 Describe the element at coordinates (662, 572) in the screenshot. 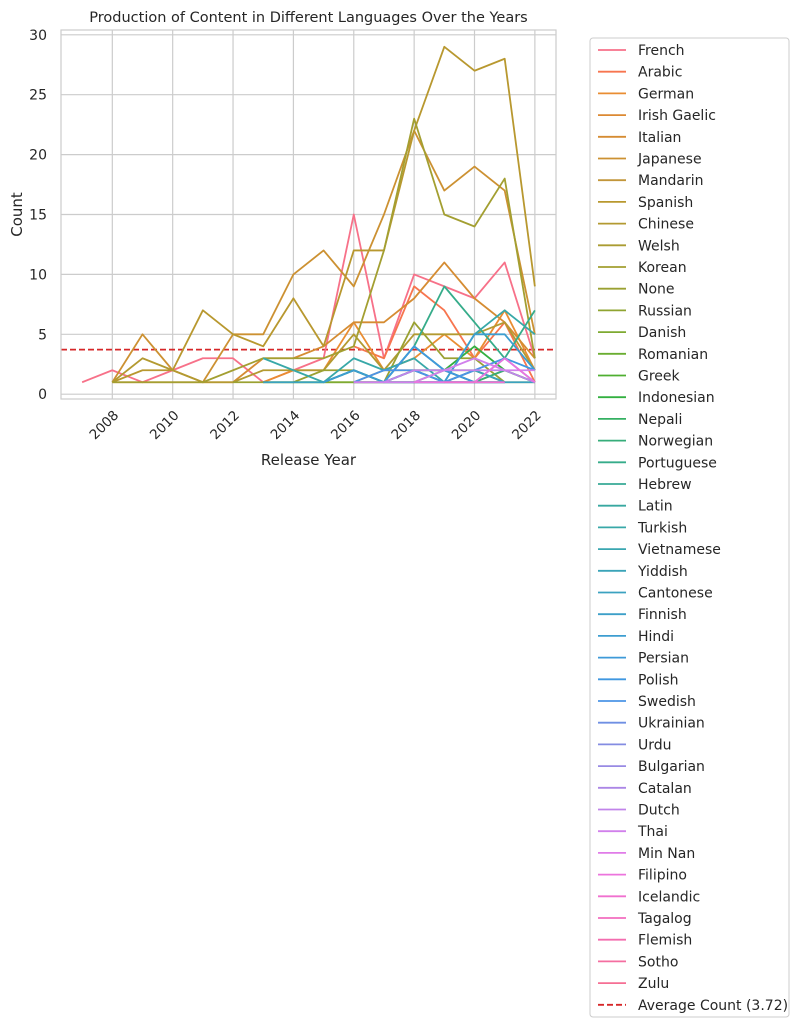

I see `legend-label: Yiddish` at that location.